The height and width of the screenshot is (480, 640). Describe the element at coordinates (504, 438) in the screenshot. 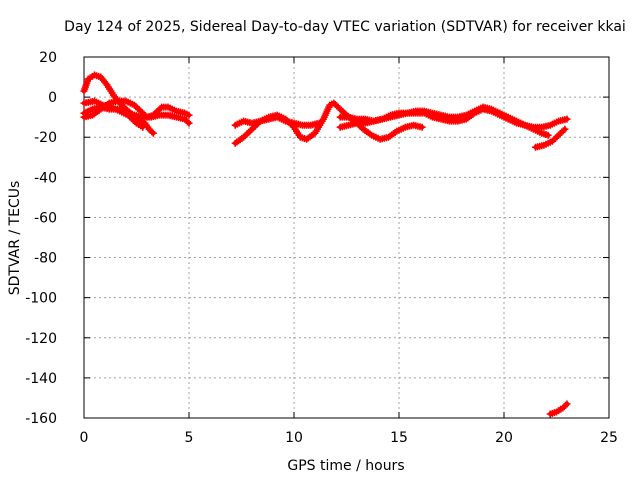

I see `x-tick-label: 20` at that location.